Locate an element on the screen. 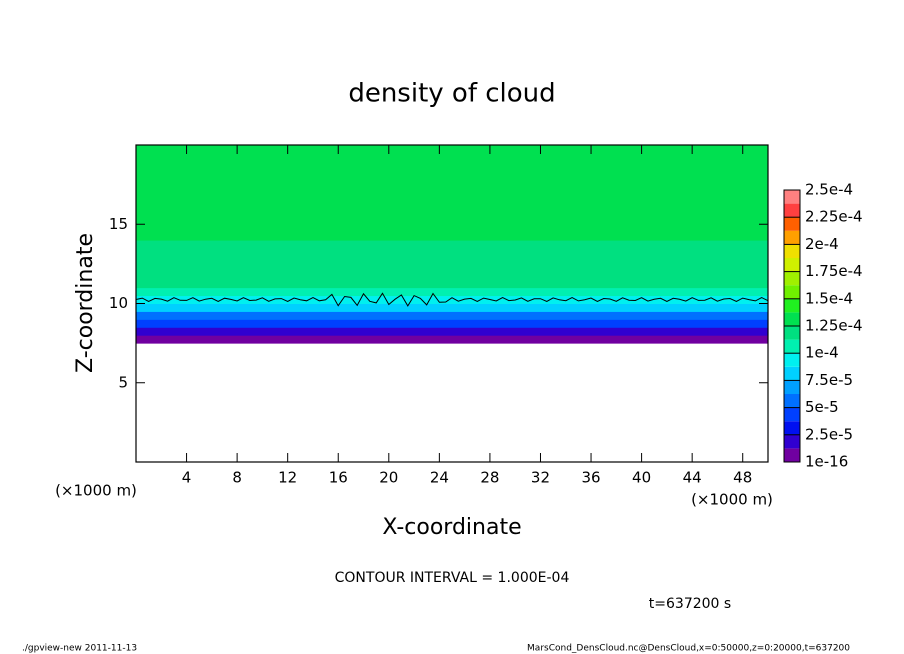  x-axis-label: X-coordinate is located at coordinates (451, 527).